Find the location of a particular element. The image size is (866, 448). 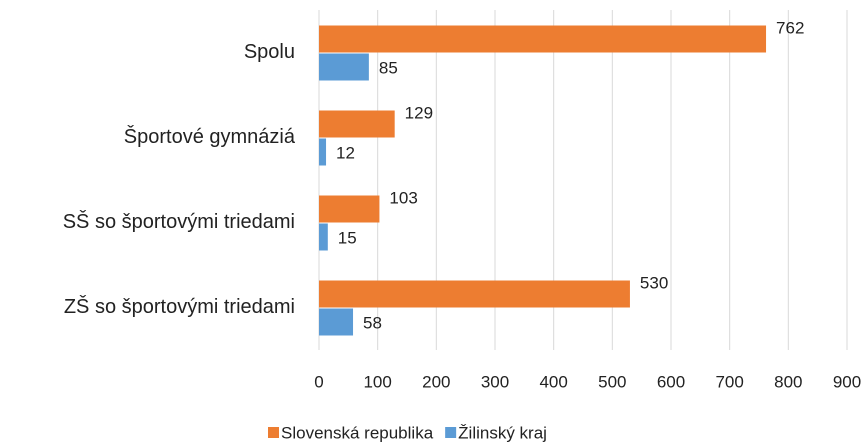

value-label: 762 is located at coordinates (790, 27).